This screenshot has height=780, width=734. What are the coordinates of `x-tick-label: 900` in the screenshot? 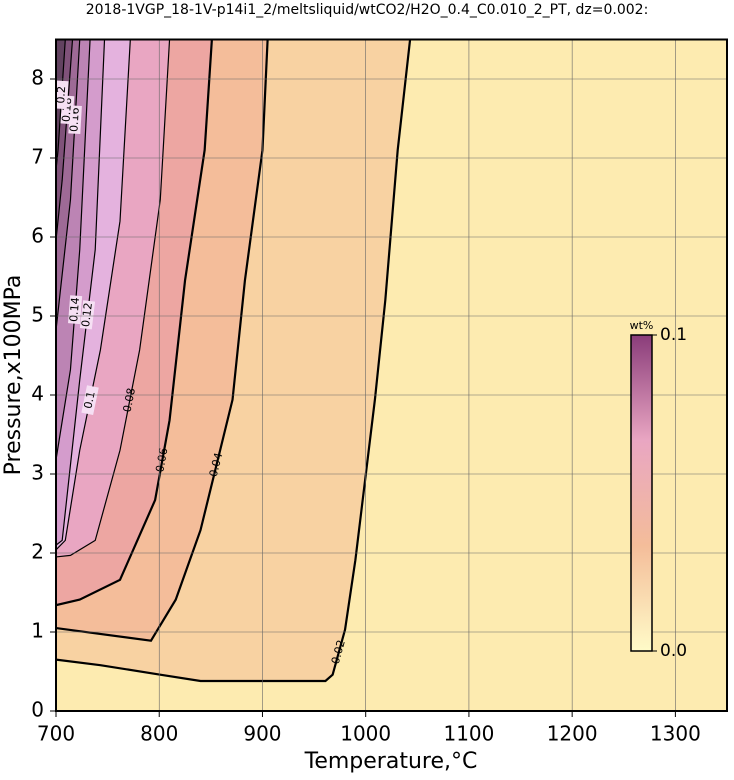 It's located at (262, 734).